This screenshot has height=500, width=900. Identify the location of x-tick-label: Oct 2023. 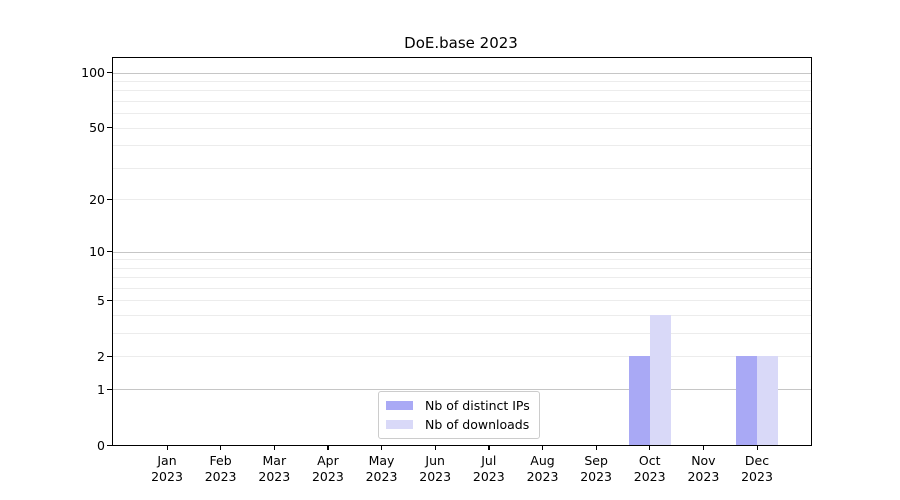
(650, 469).